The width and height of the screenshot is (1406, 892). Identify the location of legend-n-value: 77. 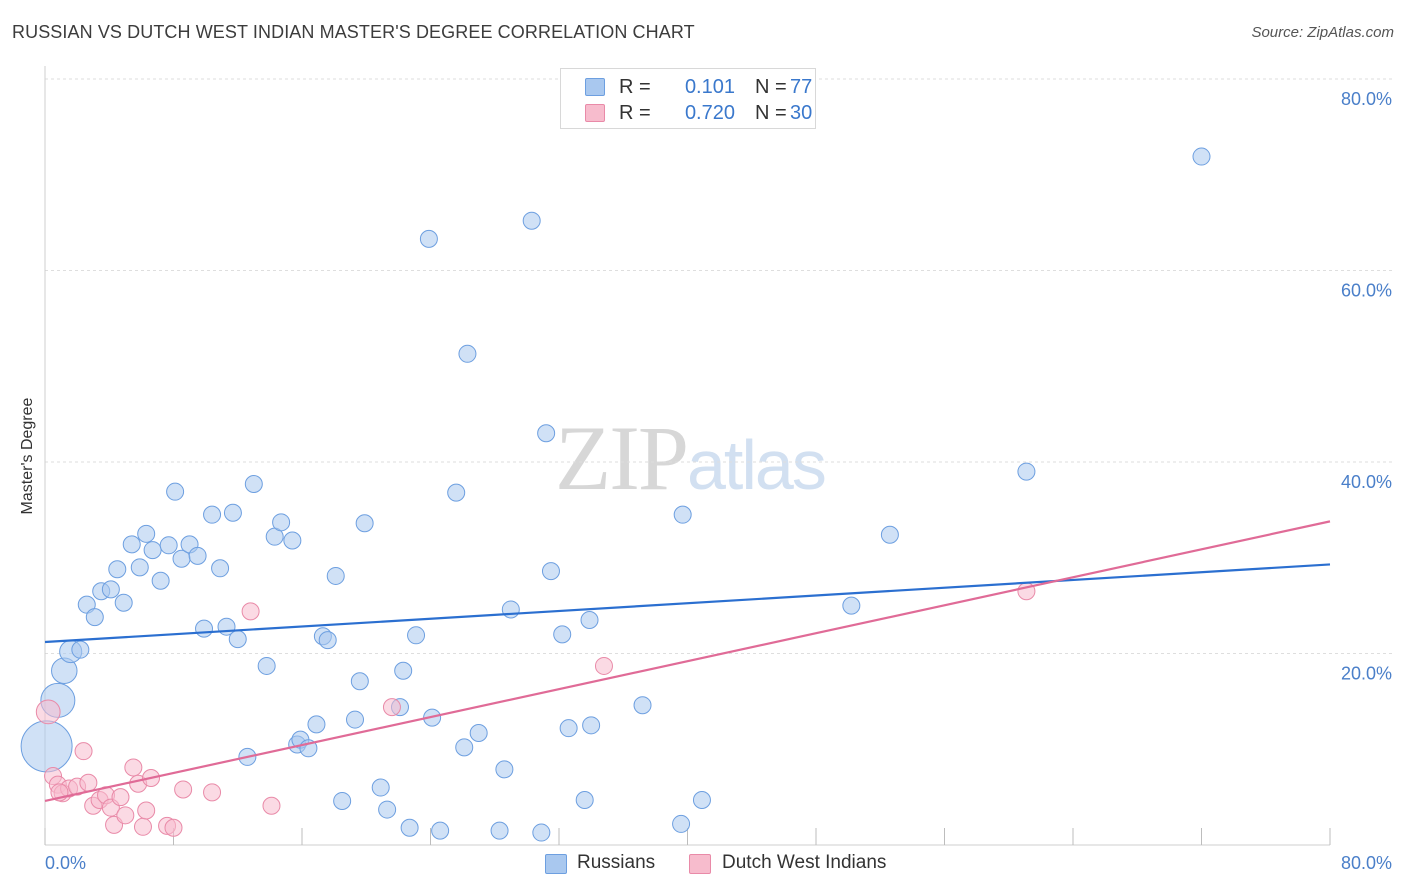
(801, 87).